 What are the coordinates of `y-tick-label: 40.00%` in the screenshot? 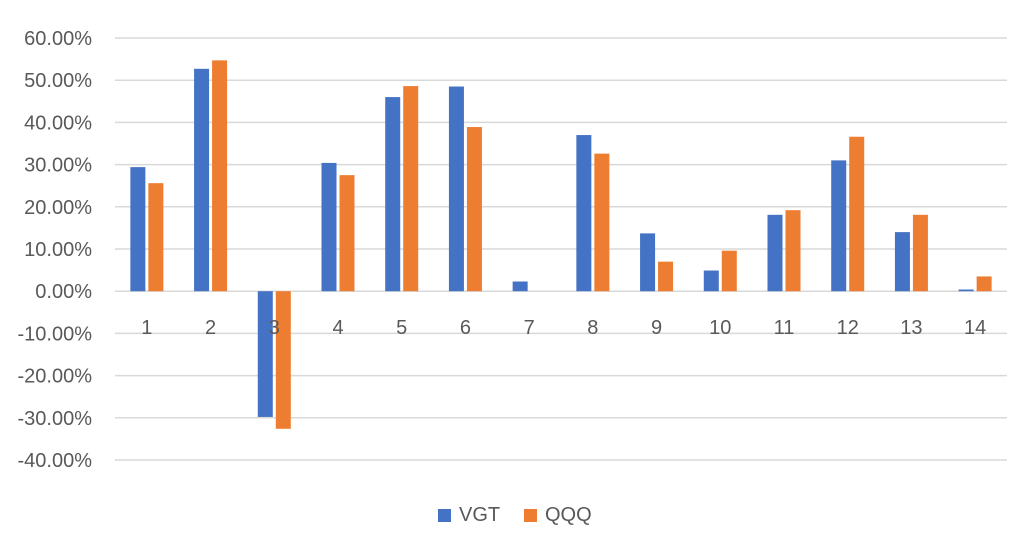 It's located at (58, 123).